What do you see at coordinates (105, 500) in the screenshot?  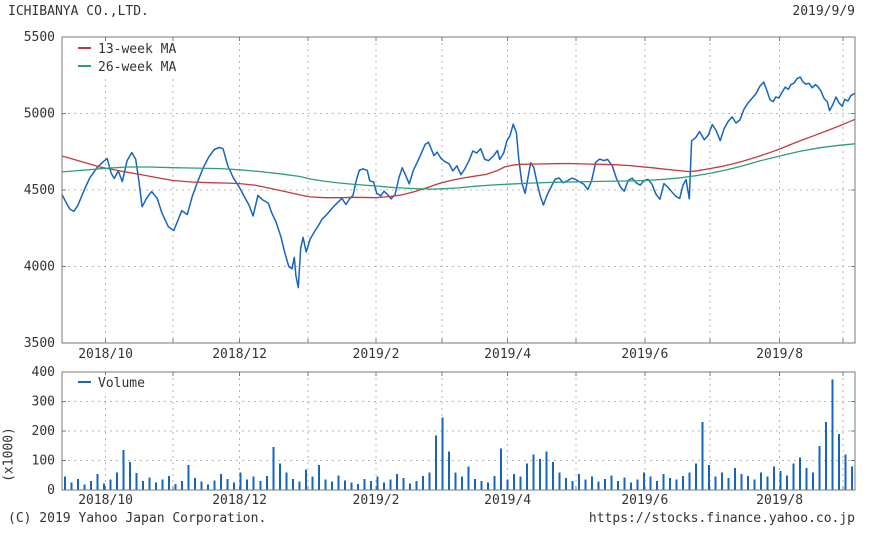 I see `volume-chart-xtick-label: 2018/10` at bounding box center [105, 500].